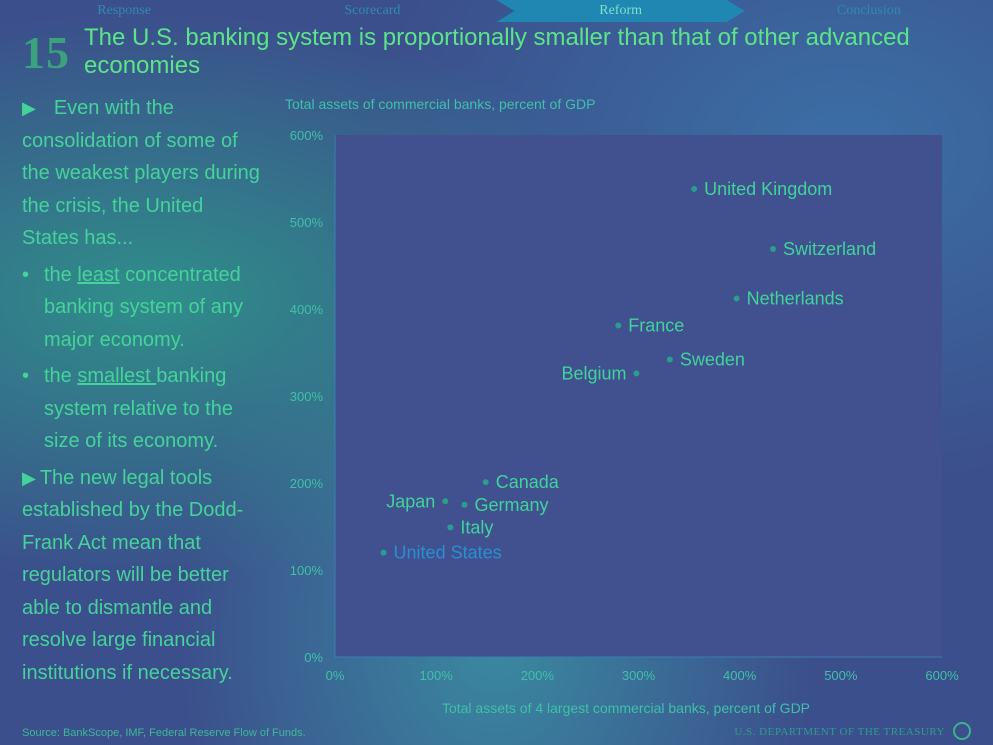  What do you see at coordinates (841, 675) in the screenshot?
I see `x-tick-label: 500%` at bounding box center [841, 675].